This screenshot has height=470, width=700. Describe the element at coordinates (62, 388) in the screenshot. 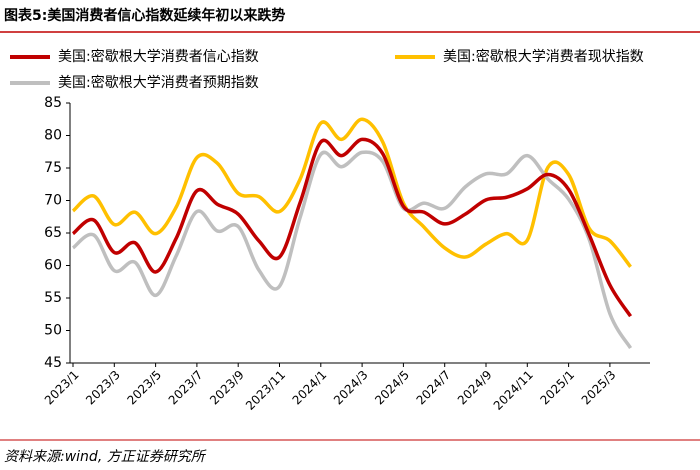

I see `x-tick-label: 2023/1` at that location.